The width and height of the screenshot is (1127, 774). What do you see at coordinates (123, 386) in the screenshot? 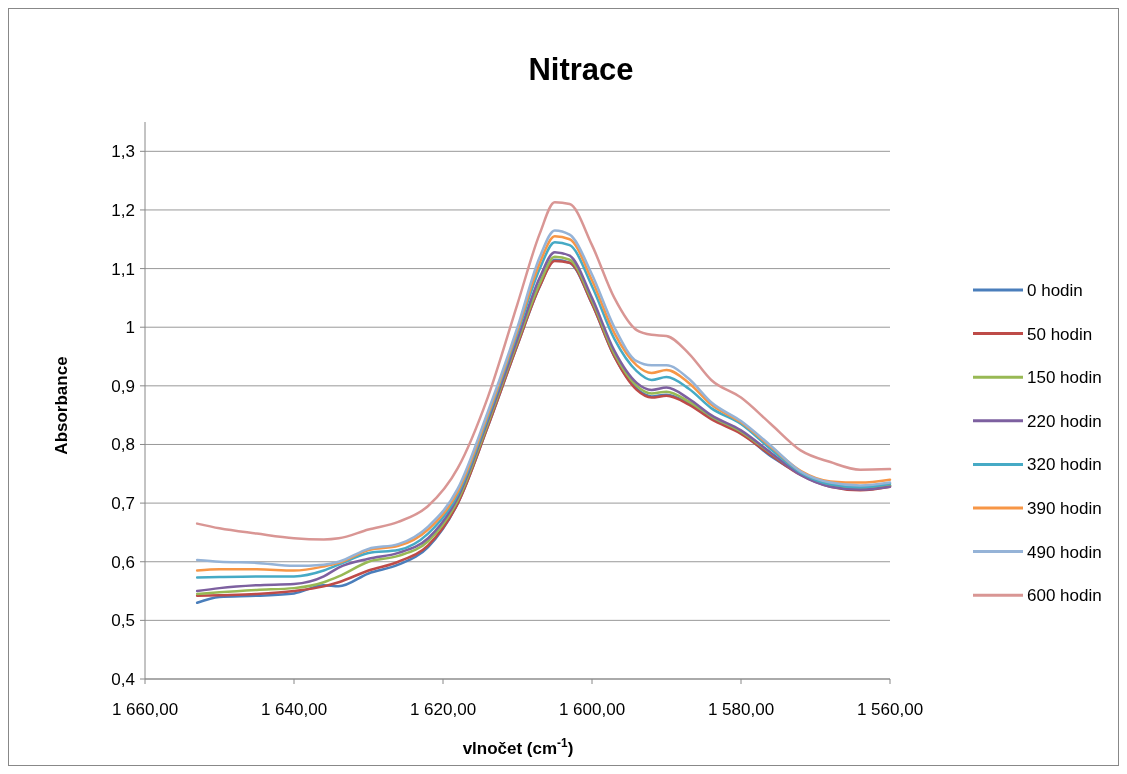
I see `y-tick-label: 0,9` at bounding box center [123, 386].